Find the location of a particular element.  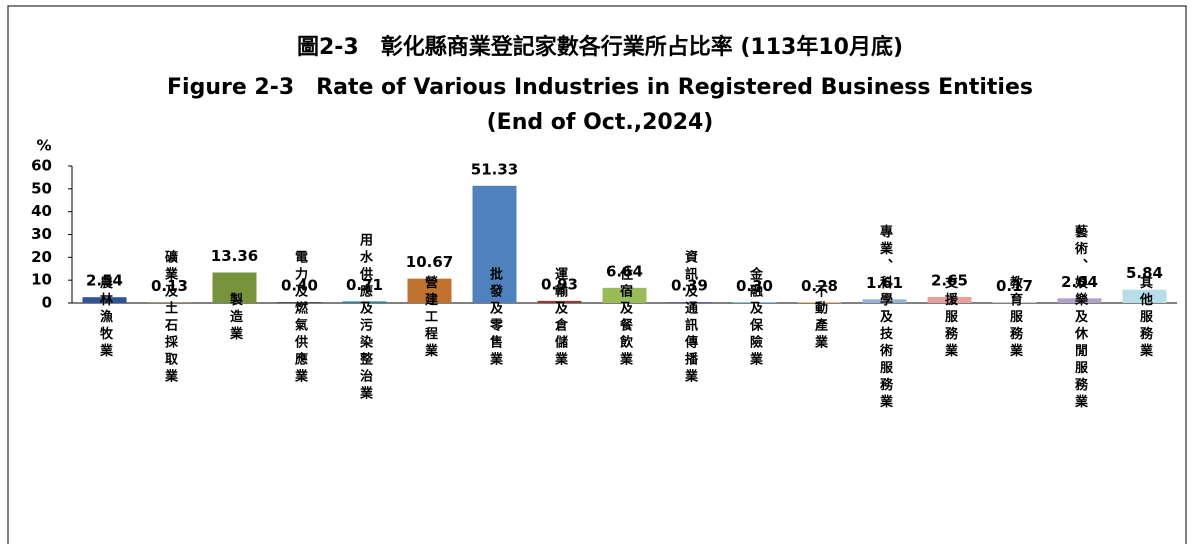

value-label: 0.13 is located at coordinates (169, 286).